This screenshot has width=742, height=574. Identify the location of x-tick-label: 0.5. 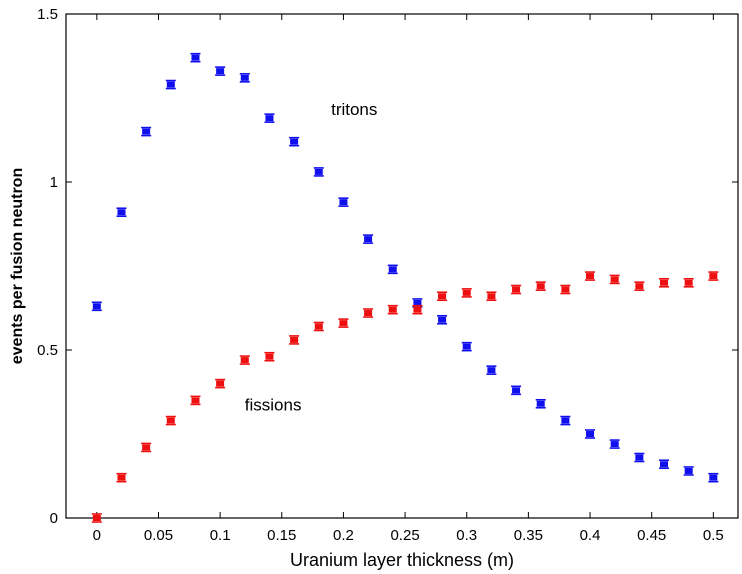
(713, 535).